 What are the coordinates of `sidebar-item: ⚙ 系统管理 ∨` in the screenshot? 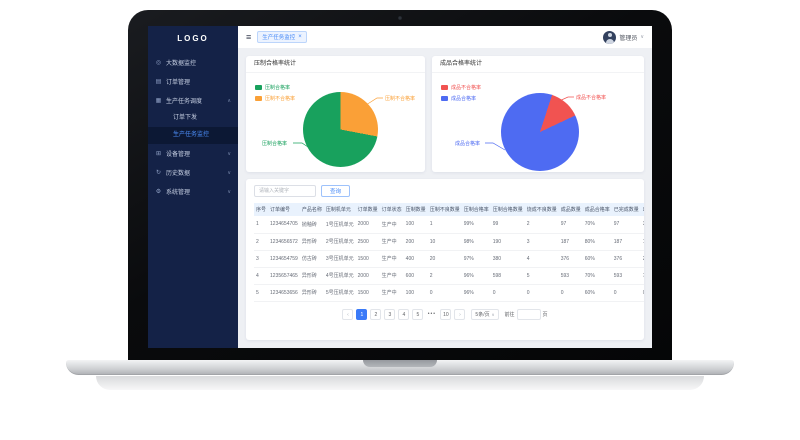 It's located at (193, 191).